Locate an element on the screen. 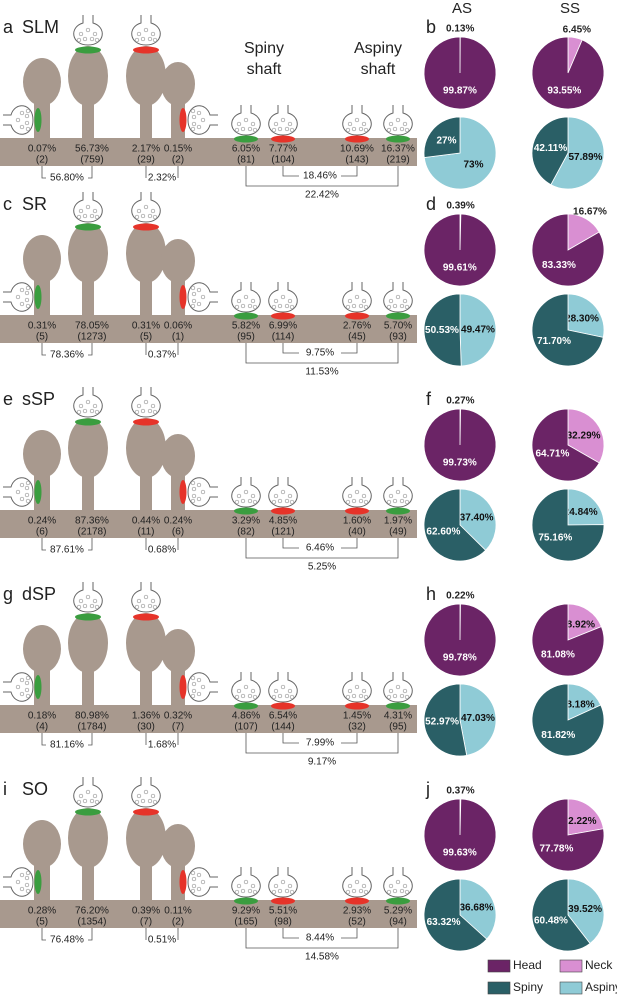 This screenshot has width=617, height=1004. percent-label: 0.44% is located at coordinates (146, 521).